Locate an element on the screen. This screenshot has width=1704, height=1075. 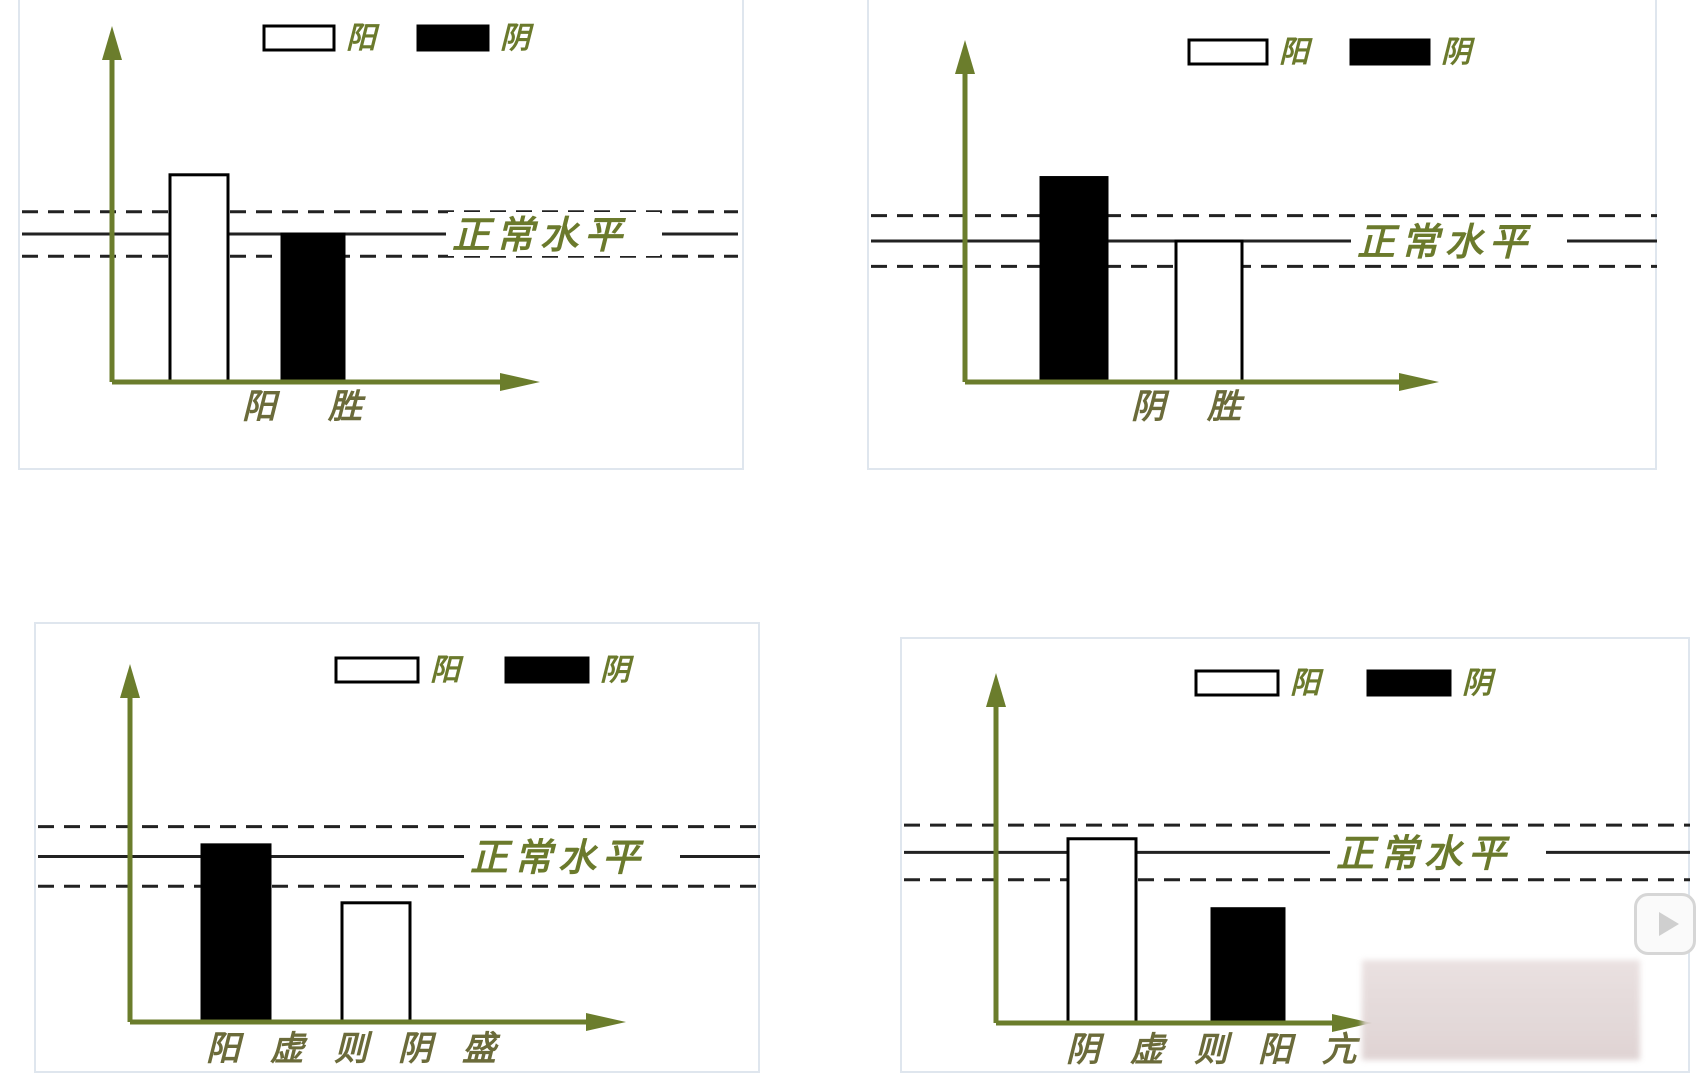
x-axis-label: 阴 胜 is located at coordinates (1188, 407).